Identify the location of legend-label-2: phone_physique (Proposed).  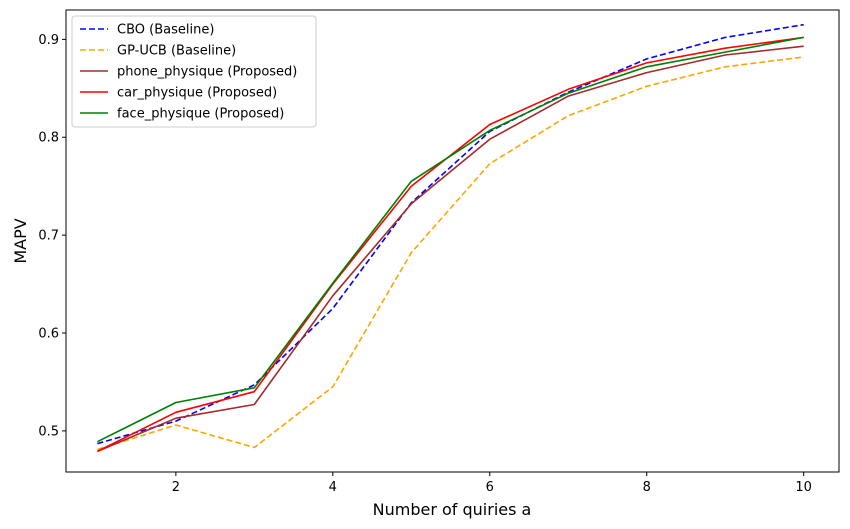
(207, 72).